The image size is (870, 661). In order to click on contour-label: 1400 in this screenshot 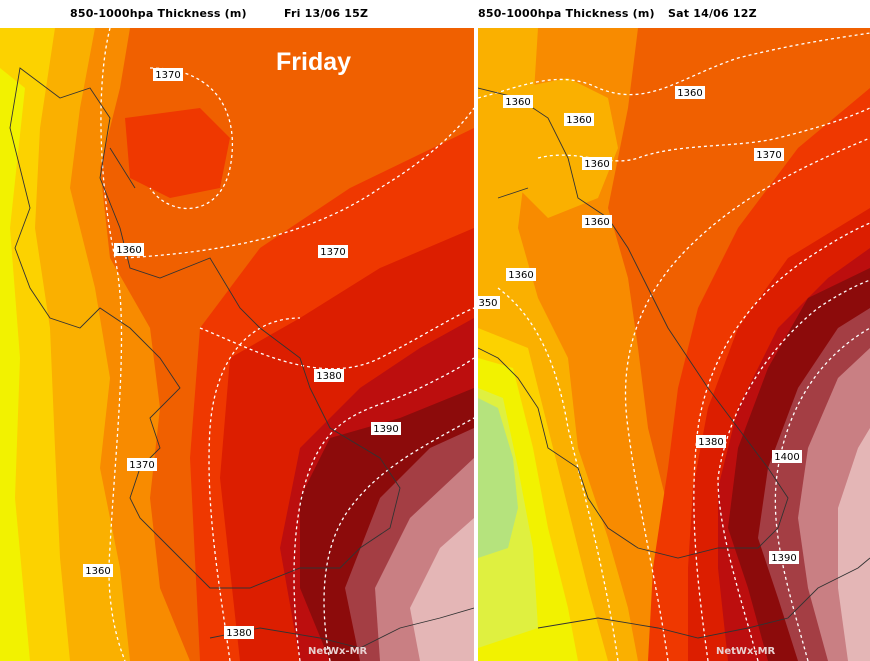, I will do `click(786, 457)`.